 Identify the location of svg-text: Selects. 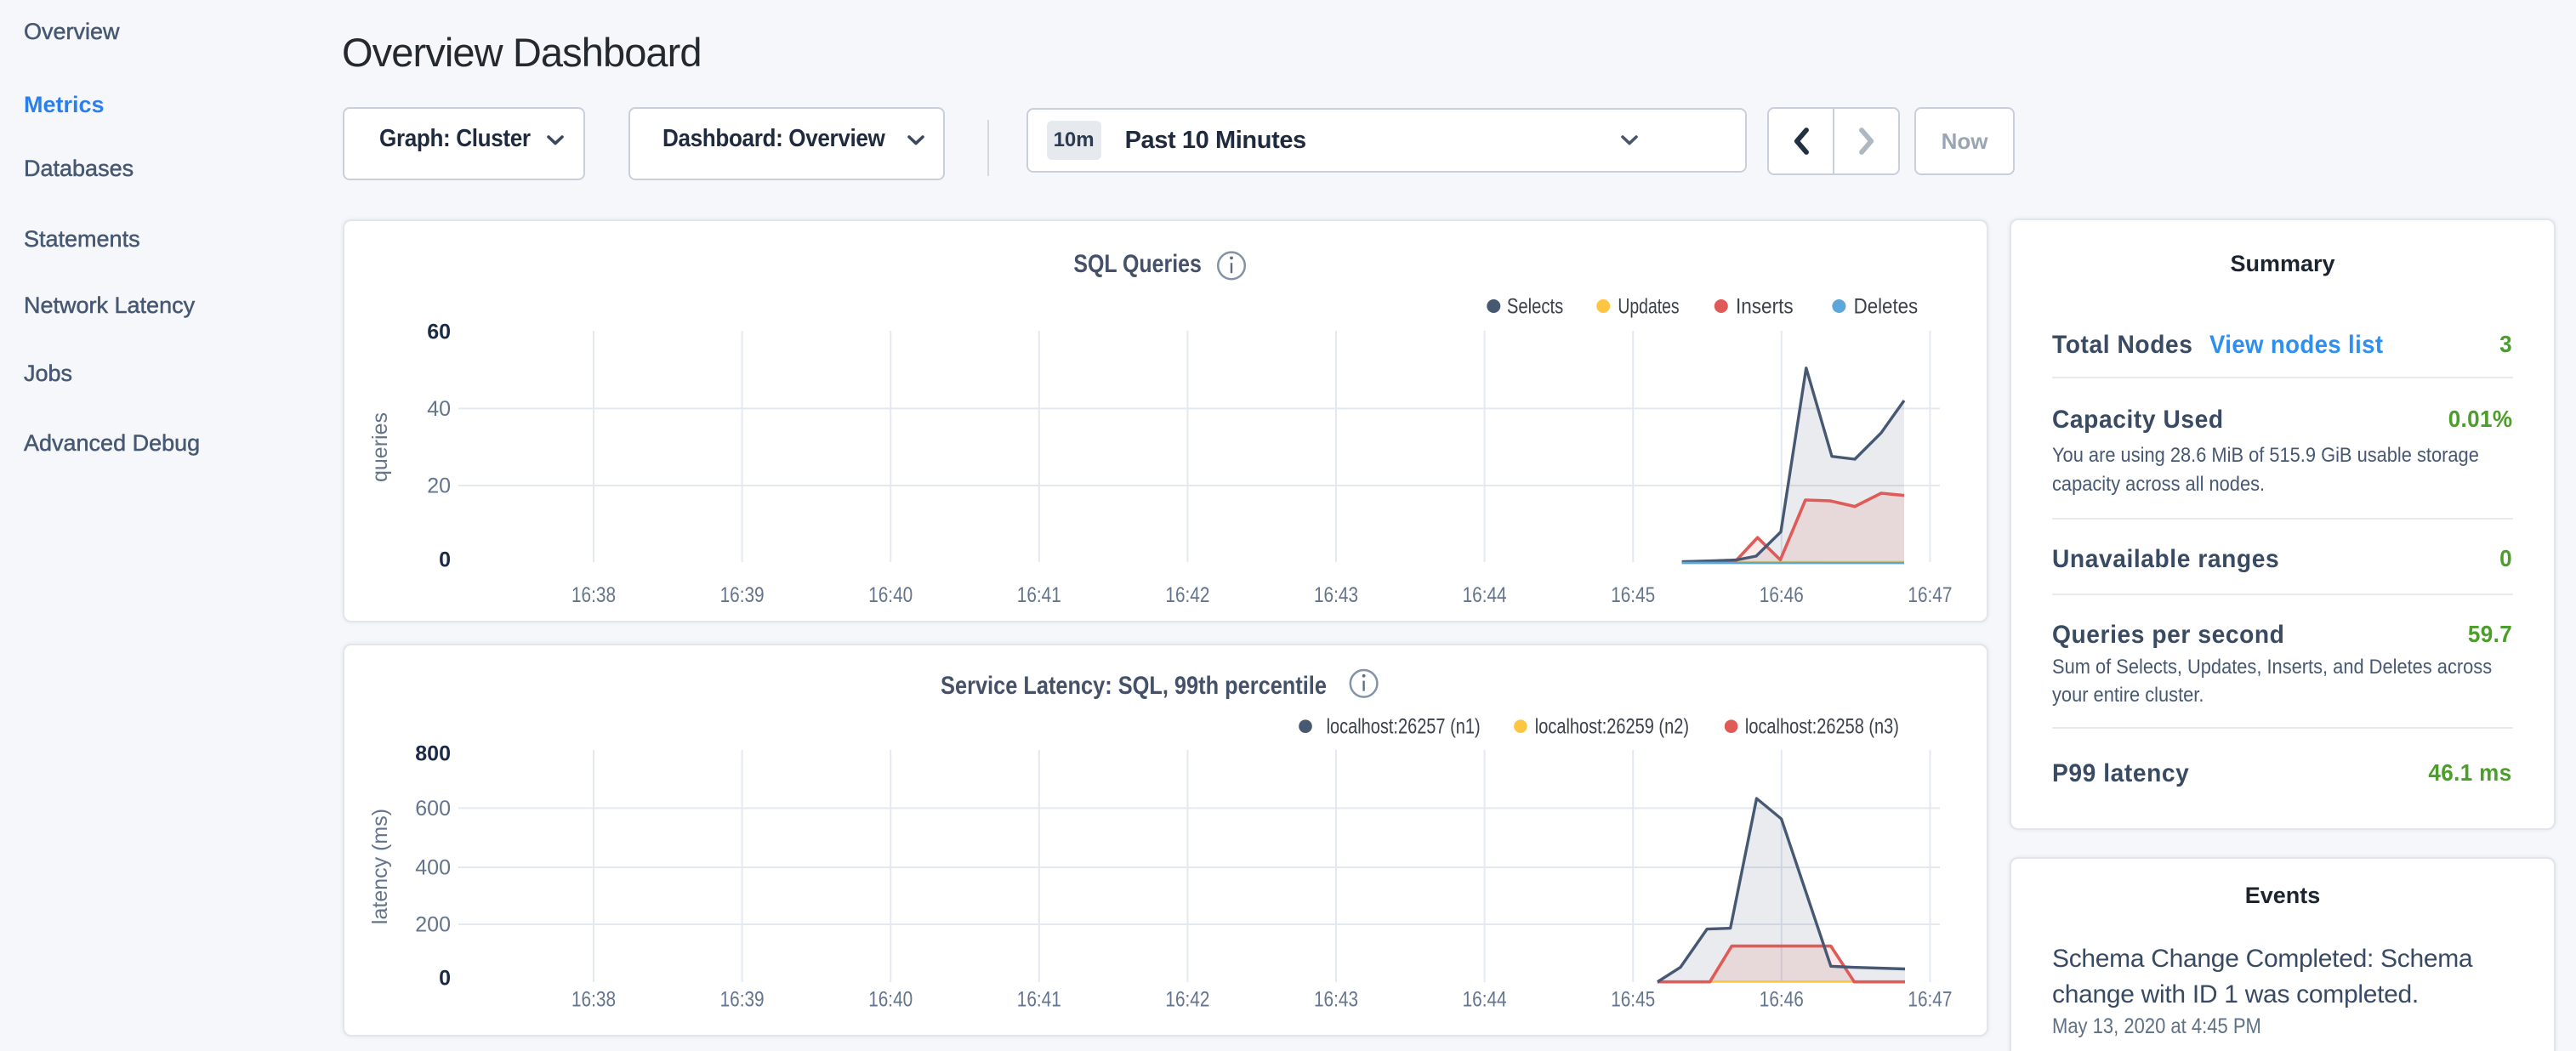
(1535, 306).